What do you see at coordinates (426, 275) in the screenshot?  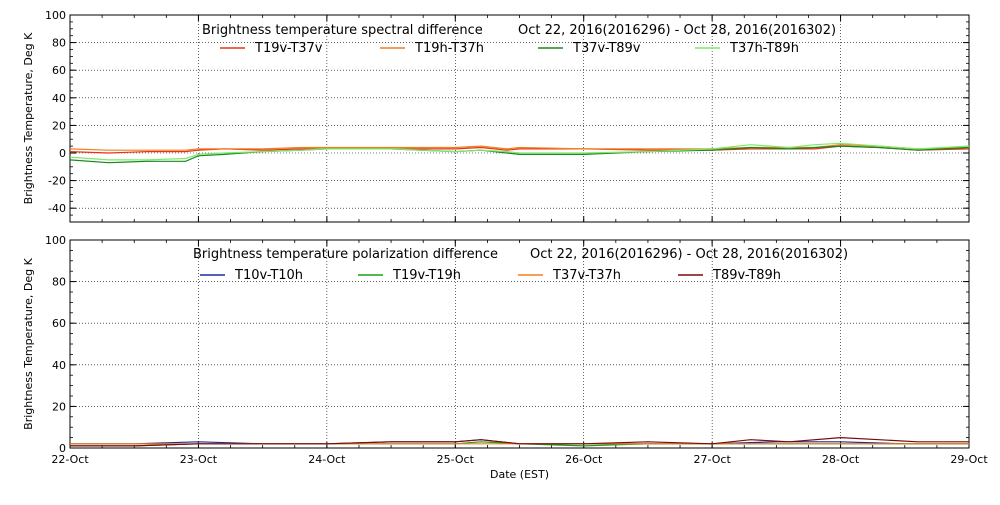 I see `legend-label: T19v-T19h` at bounding box center [426, 275].